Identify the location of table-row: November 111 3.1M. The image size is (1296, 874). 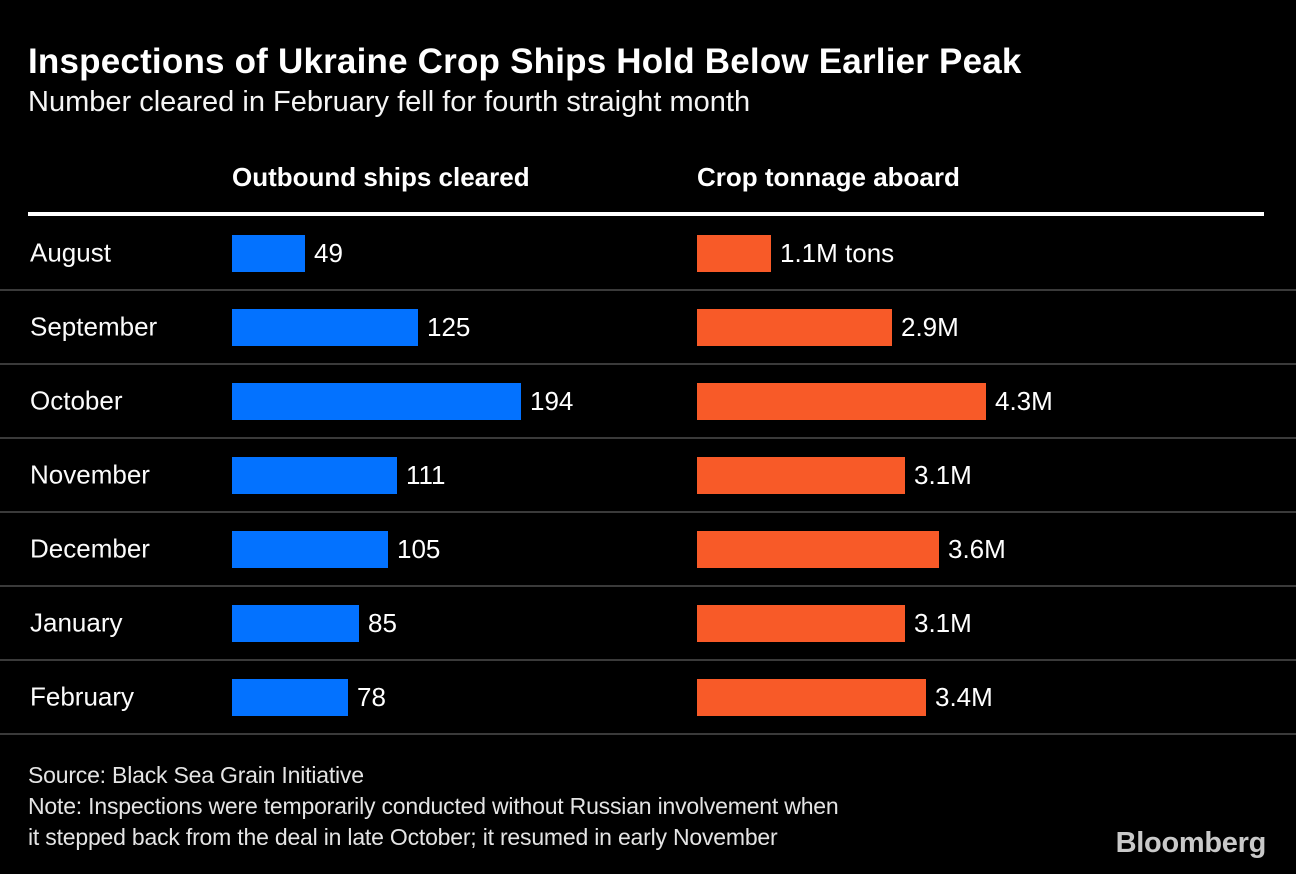
(648, 476).